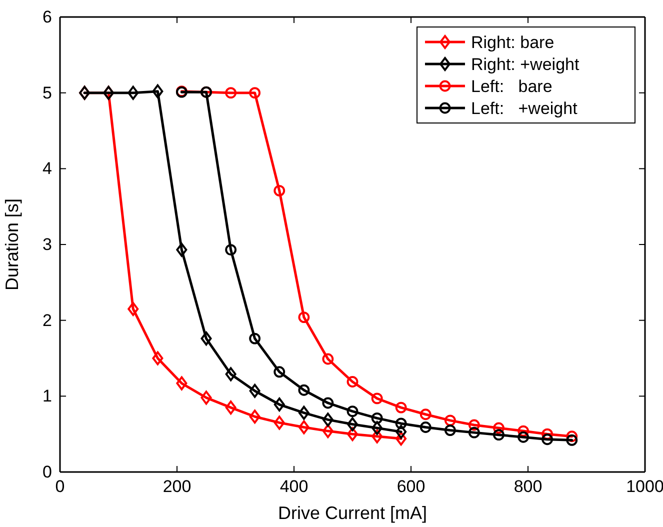 This screenshot has height=527, width=663. Describe the element at coordinates (47, 396) in the screenshot. I see `y-tick-label: 1` at that location.